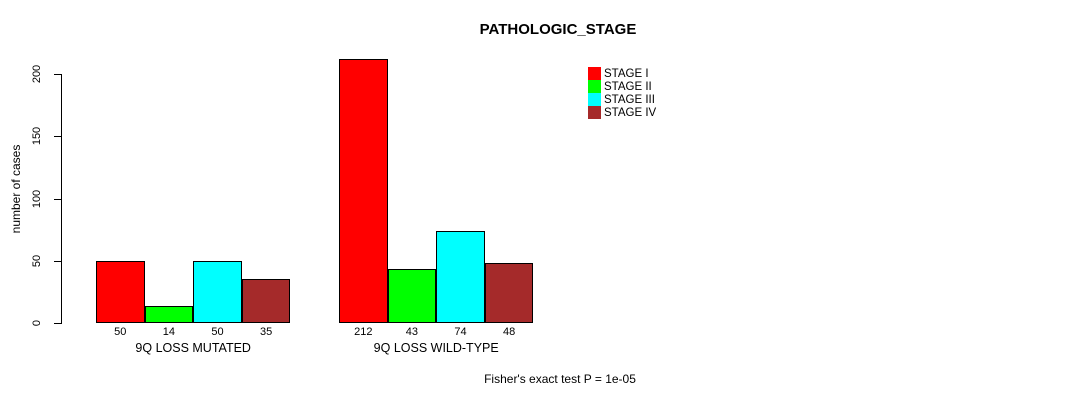 The height and width of the screenshot is (400, 1090). What do you see at coordinates (363, 332) in the screenshot?
I see `bar-value-label: 212` at bounding box center [363, 332].